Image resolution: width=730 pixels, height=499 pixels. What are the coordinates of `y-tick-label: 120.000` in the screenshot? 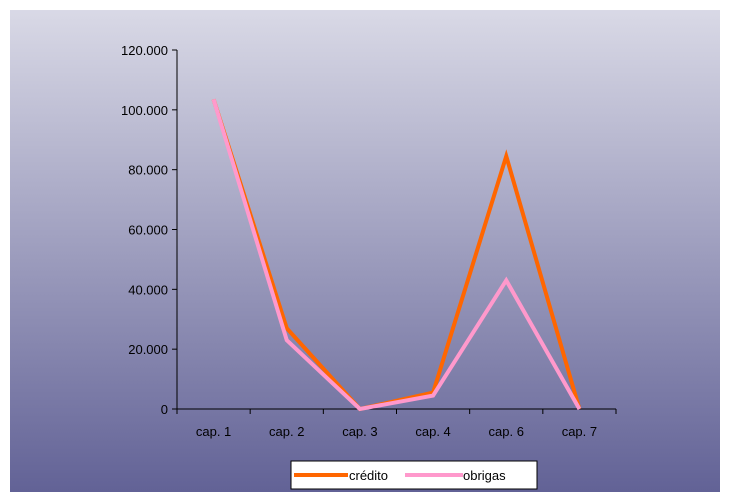 It's located at (144, 50).